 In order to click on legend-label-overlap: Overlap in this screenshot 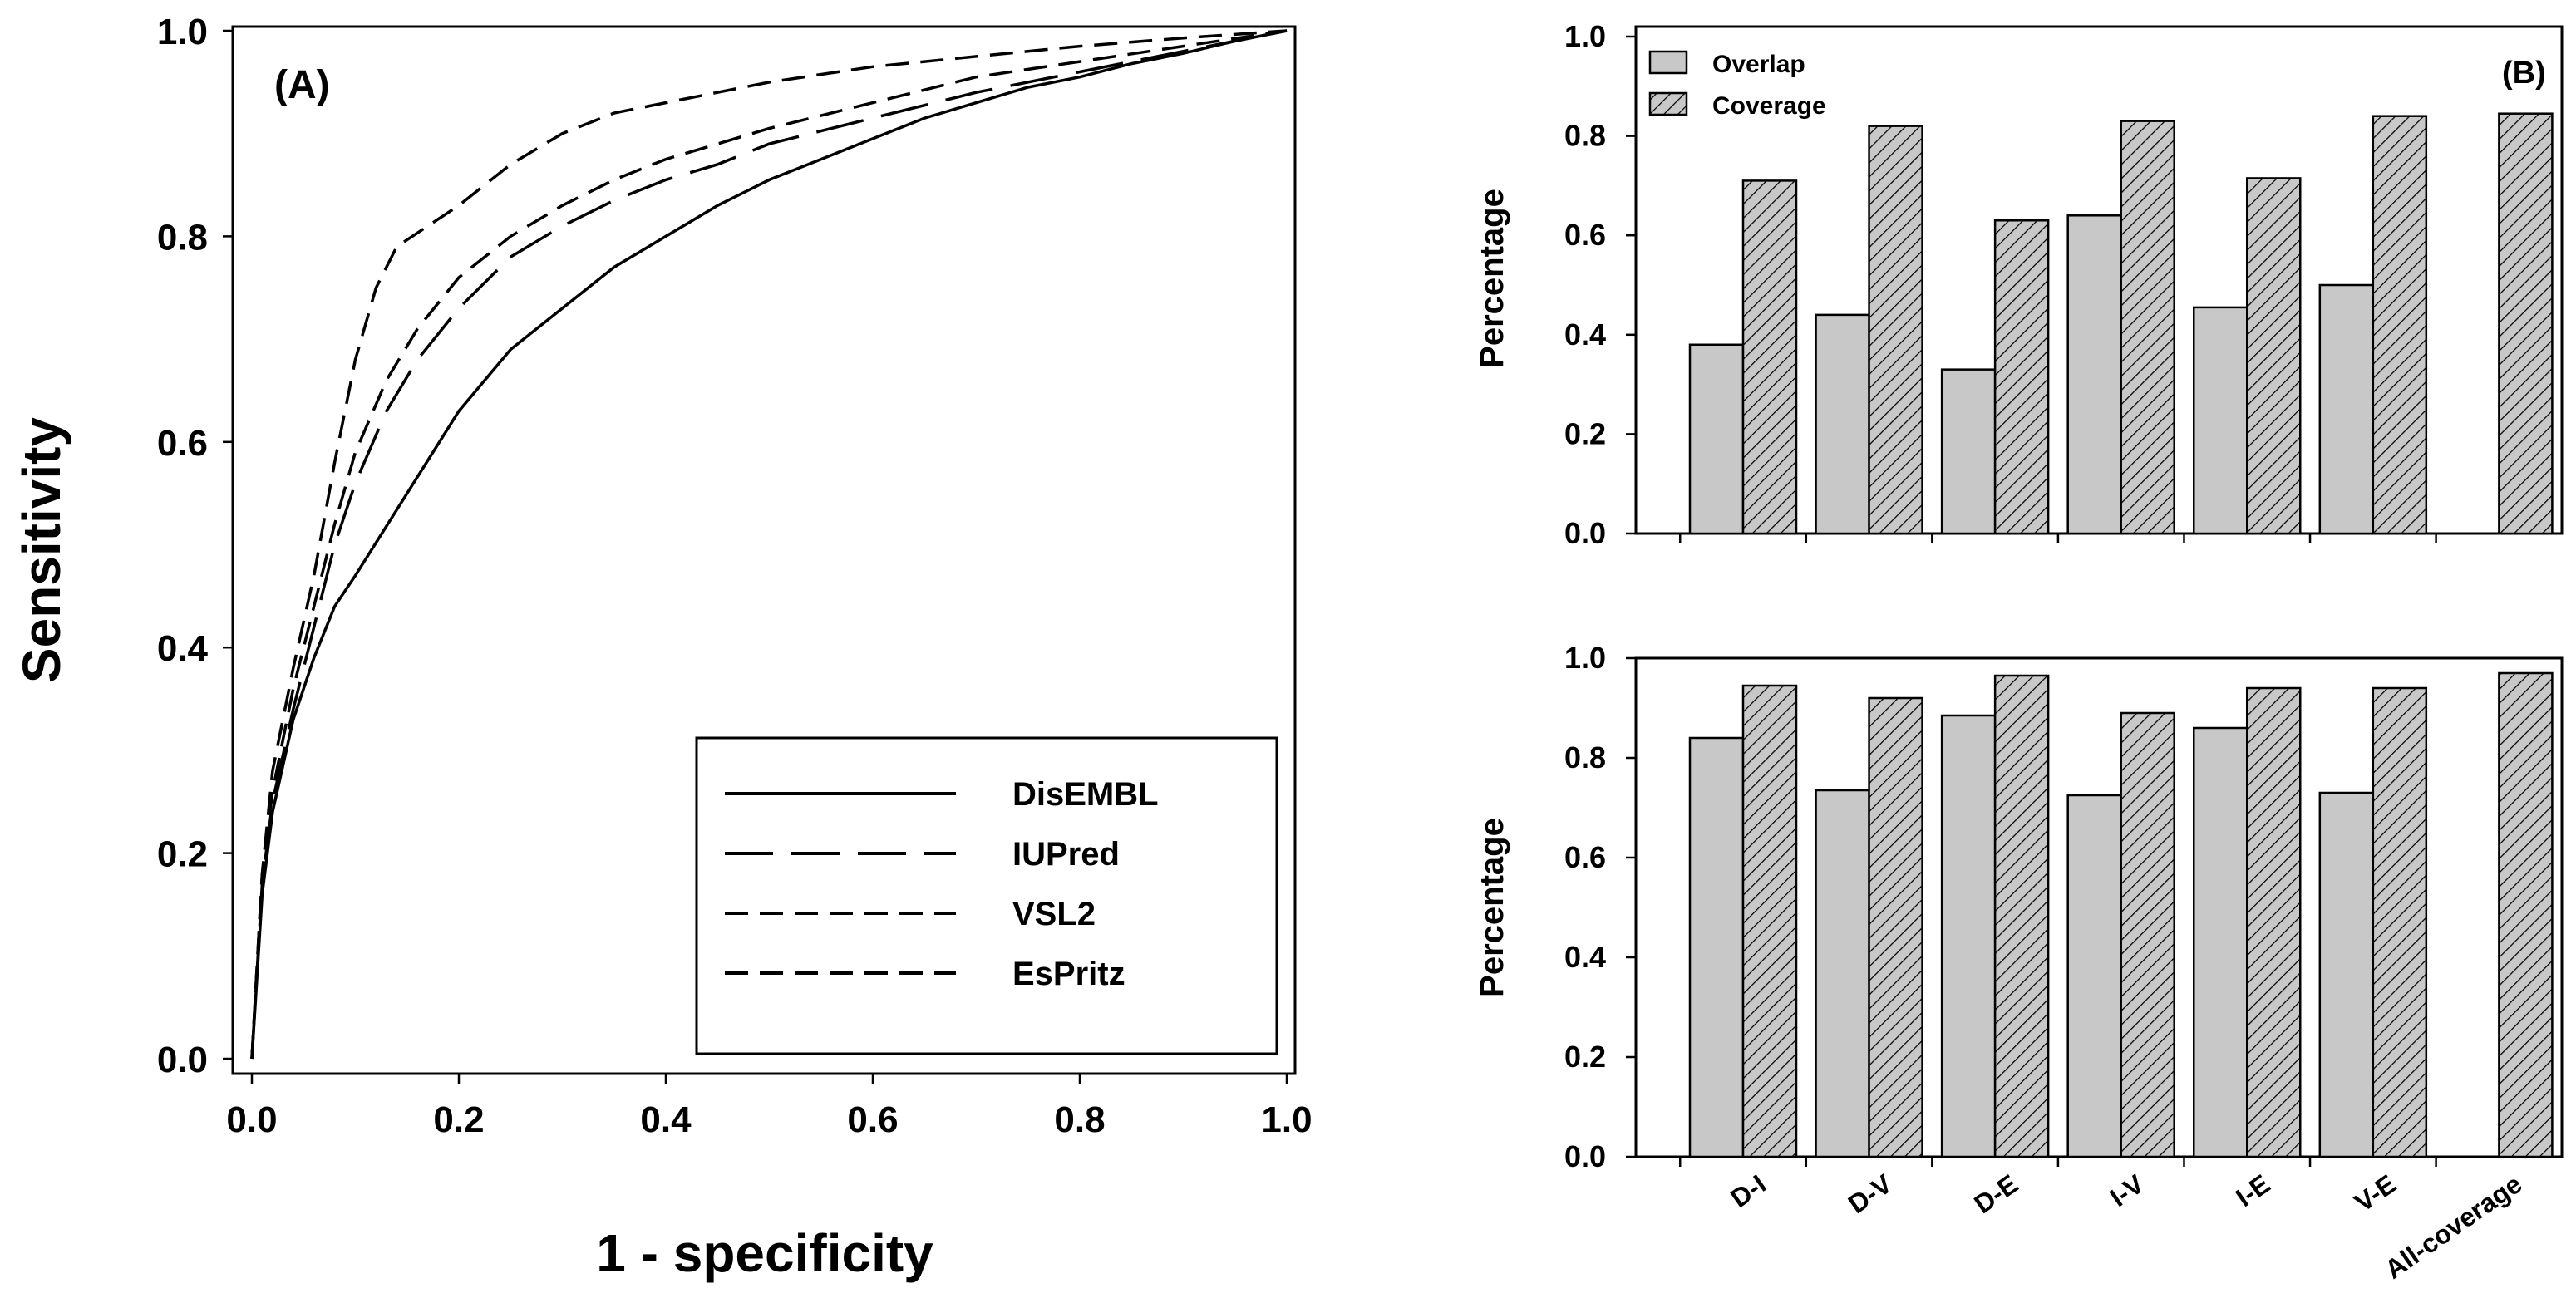, I will do `click(1758, 64)`.